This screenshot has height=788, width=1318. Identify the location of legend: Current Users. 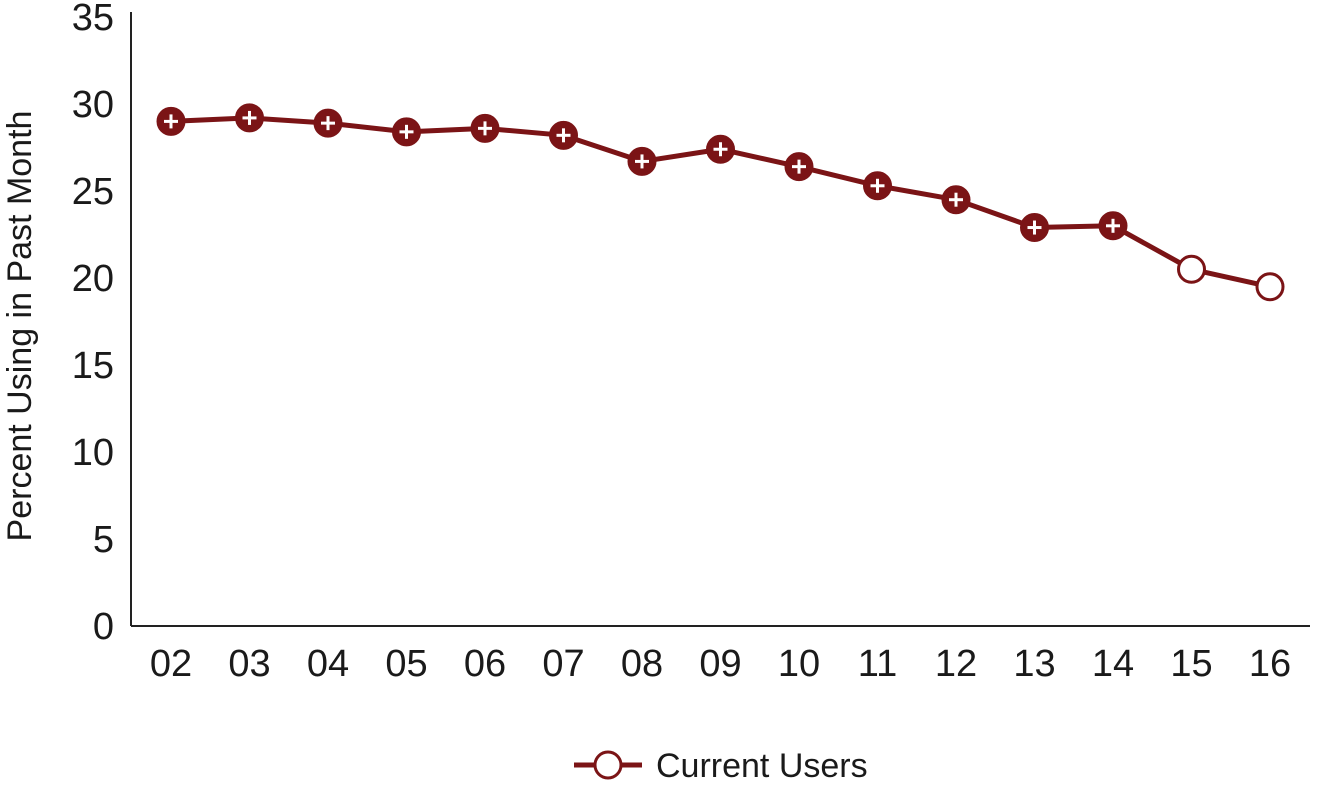
(721, 766).